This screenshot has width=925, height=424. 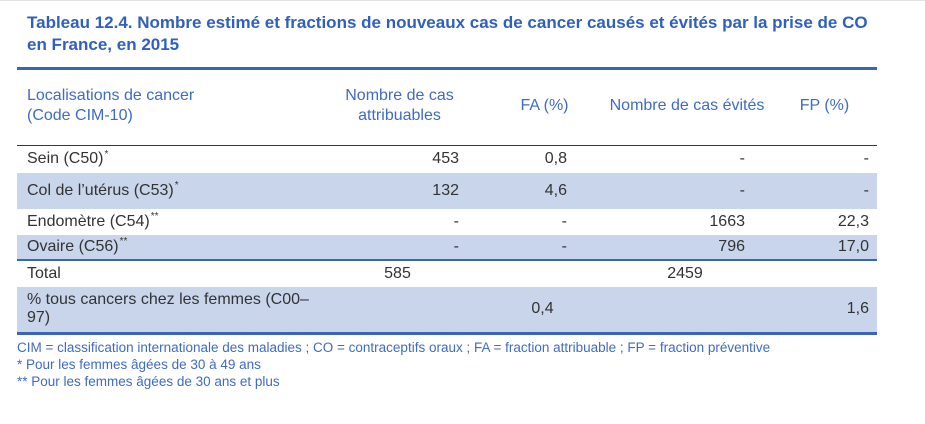 What do you see at coordinates (544, 273) in the screenshot?
I see `cell-fa` at bounding box center [544, 273].